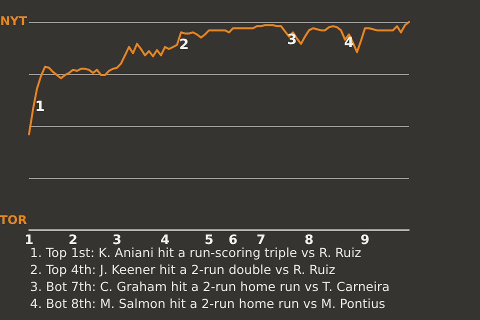  I want to click on x-tick-label: 5, so click(209, 240).